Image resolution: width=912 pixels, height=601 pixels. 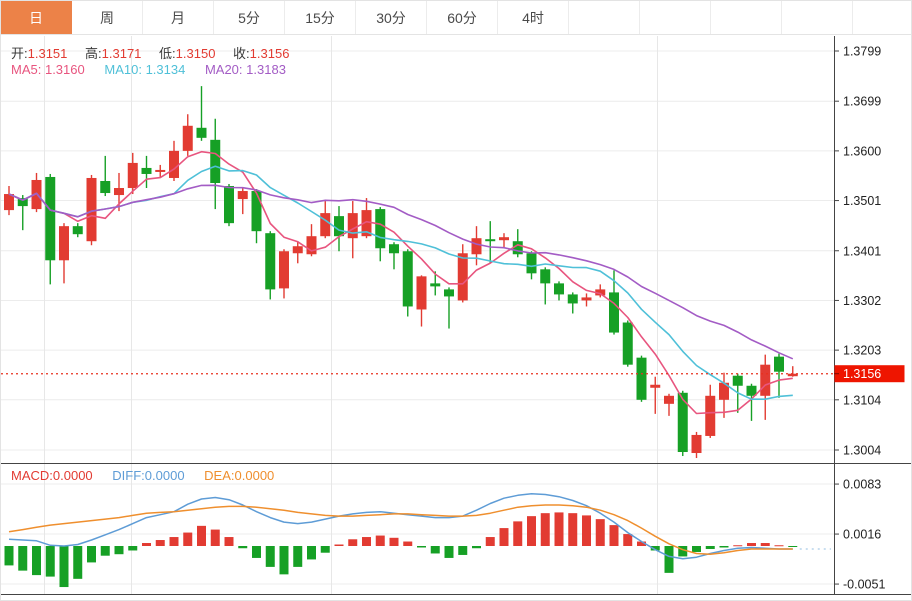 What do you see at coordinates (249, 17) in the screenshot?
I see `tab-5min: 5分` at bounding box center [249, 17].